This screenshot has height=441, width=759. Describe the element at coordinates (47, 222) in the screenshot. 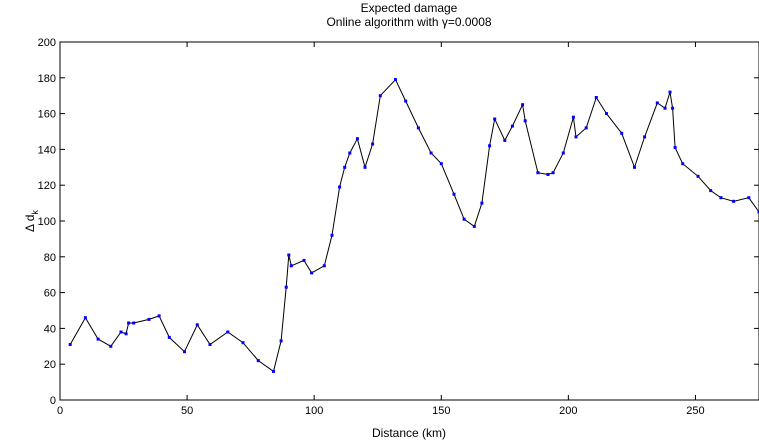

I see `y-tick-label: 100` at that location.